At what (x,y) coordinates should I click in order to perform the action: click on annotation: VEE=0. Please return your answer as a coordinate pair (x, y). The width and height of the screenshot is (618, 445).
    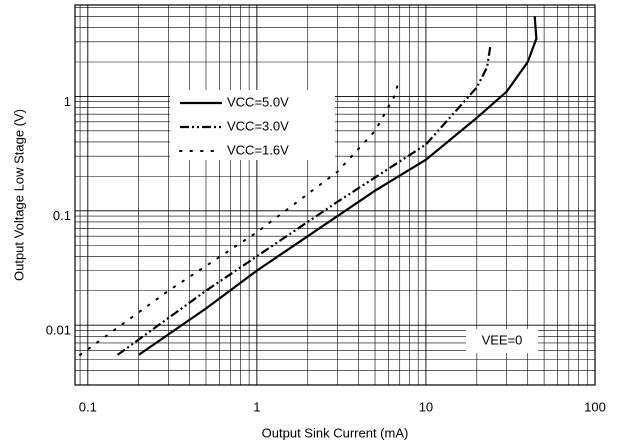
    Looking at the image, I should click on (502, 339).